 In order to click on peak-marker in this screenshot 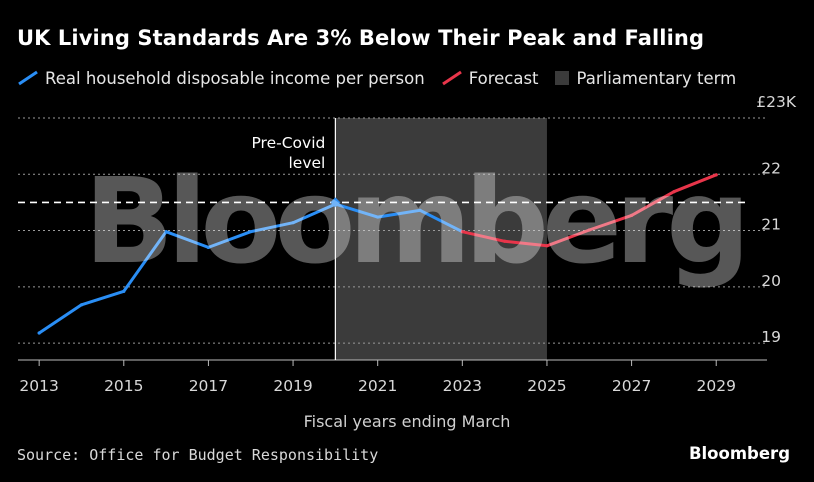, I will do `click(335, 202)`.